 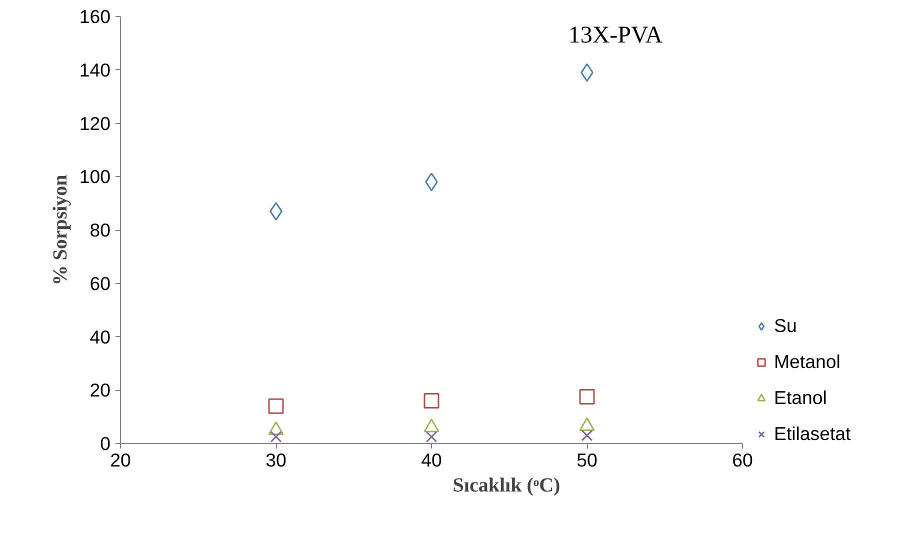 I want to click on x-tick-label: 30, so click(x=276, y=460).